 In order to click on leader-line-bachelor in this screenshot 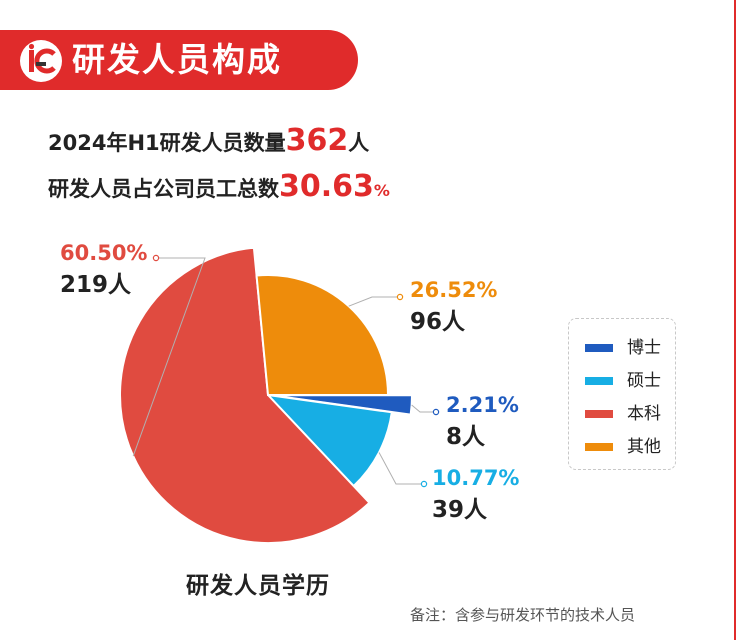, I will do `click(169, 357)`.